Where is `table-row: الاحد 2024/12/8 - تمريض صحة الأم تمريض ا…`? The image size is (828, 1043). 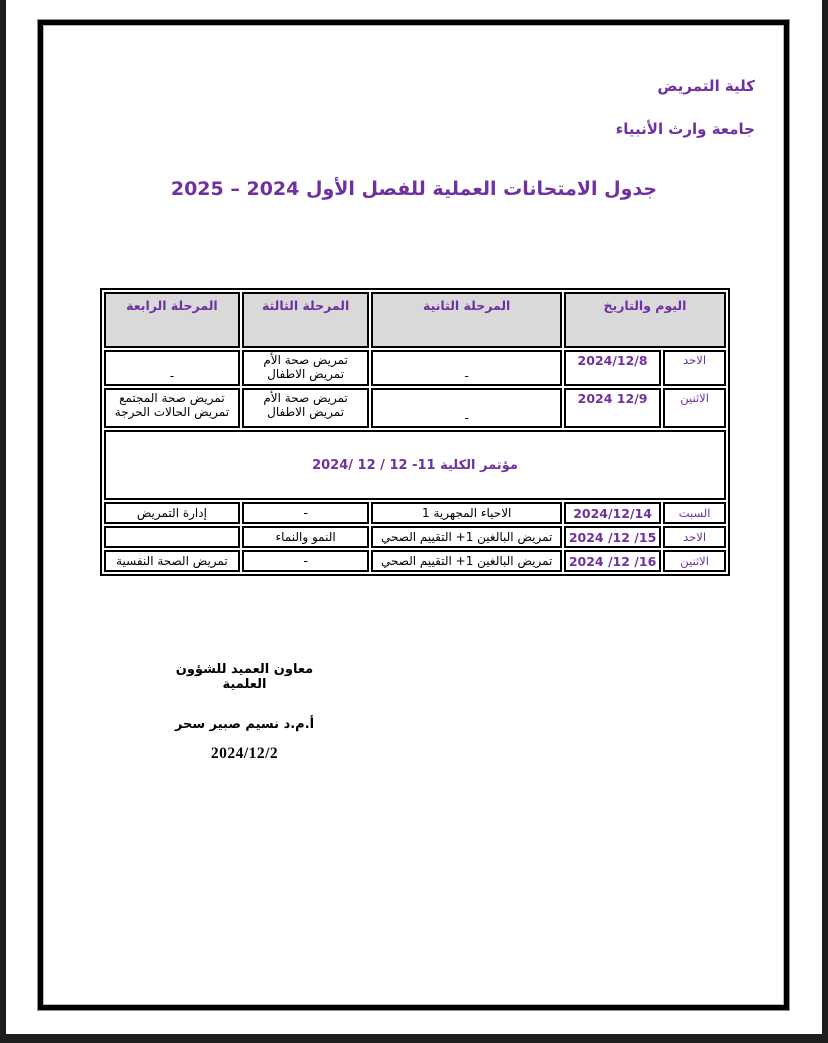 table-row: الاحد 2024/12/8 - تمريض صحة الأم تمريض ا… is located at coordinates (415, 368).